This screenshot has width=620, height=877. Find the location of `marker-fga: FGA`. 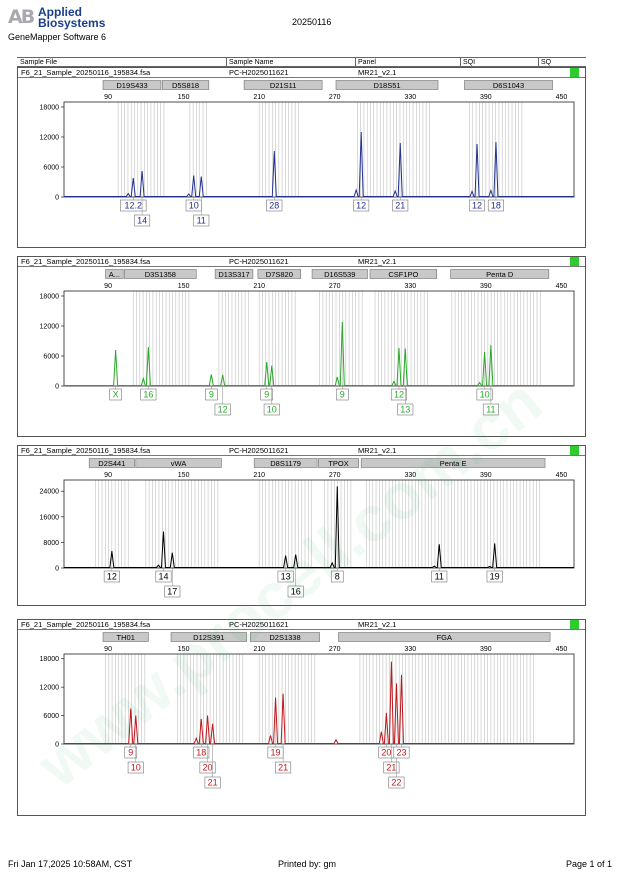

marker-fga: FGA is located at coordinates (444, 637).